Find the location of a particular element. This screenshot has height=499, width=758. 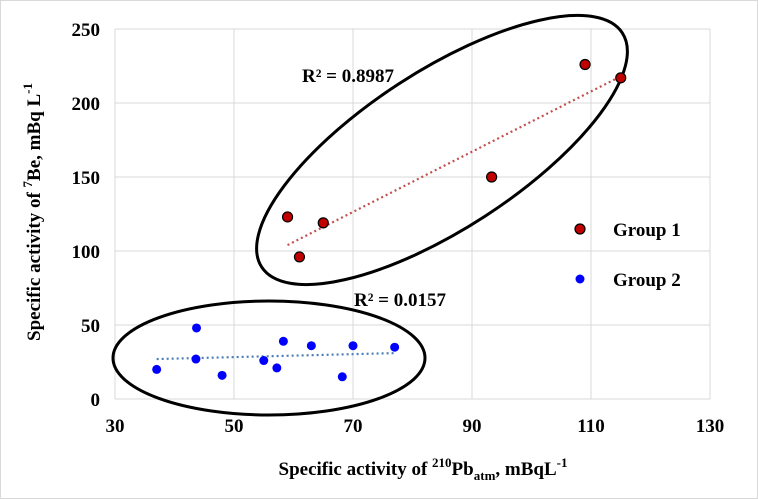

group-2-ellipse is located at coordinates (269, 358).